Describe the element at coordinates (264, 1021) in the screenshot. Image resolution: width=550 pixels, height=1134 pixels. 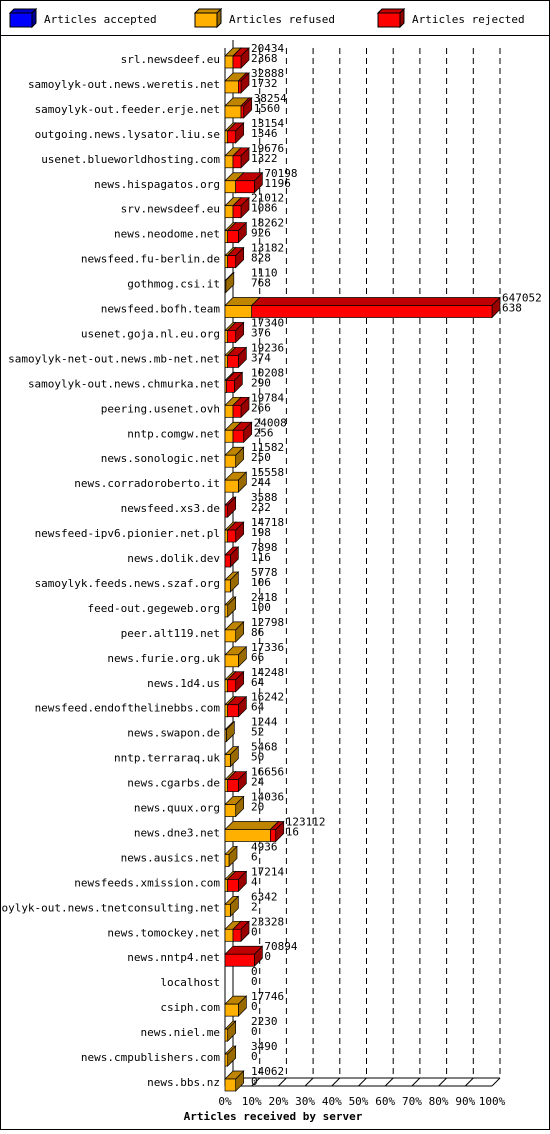
I see `value-label-top: 2230` at that location.